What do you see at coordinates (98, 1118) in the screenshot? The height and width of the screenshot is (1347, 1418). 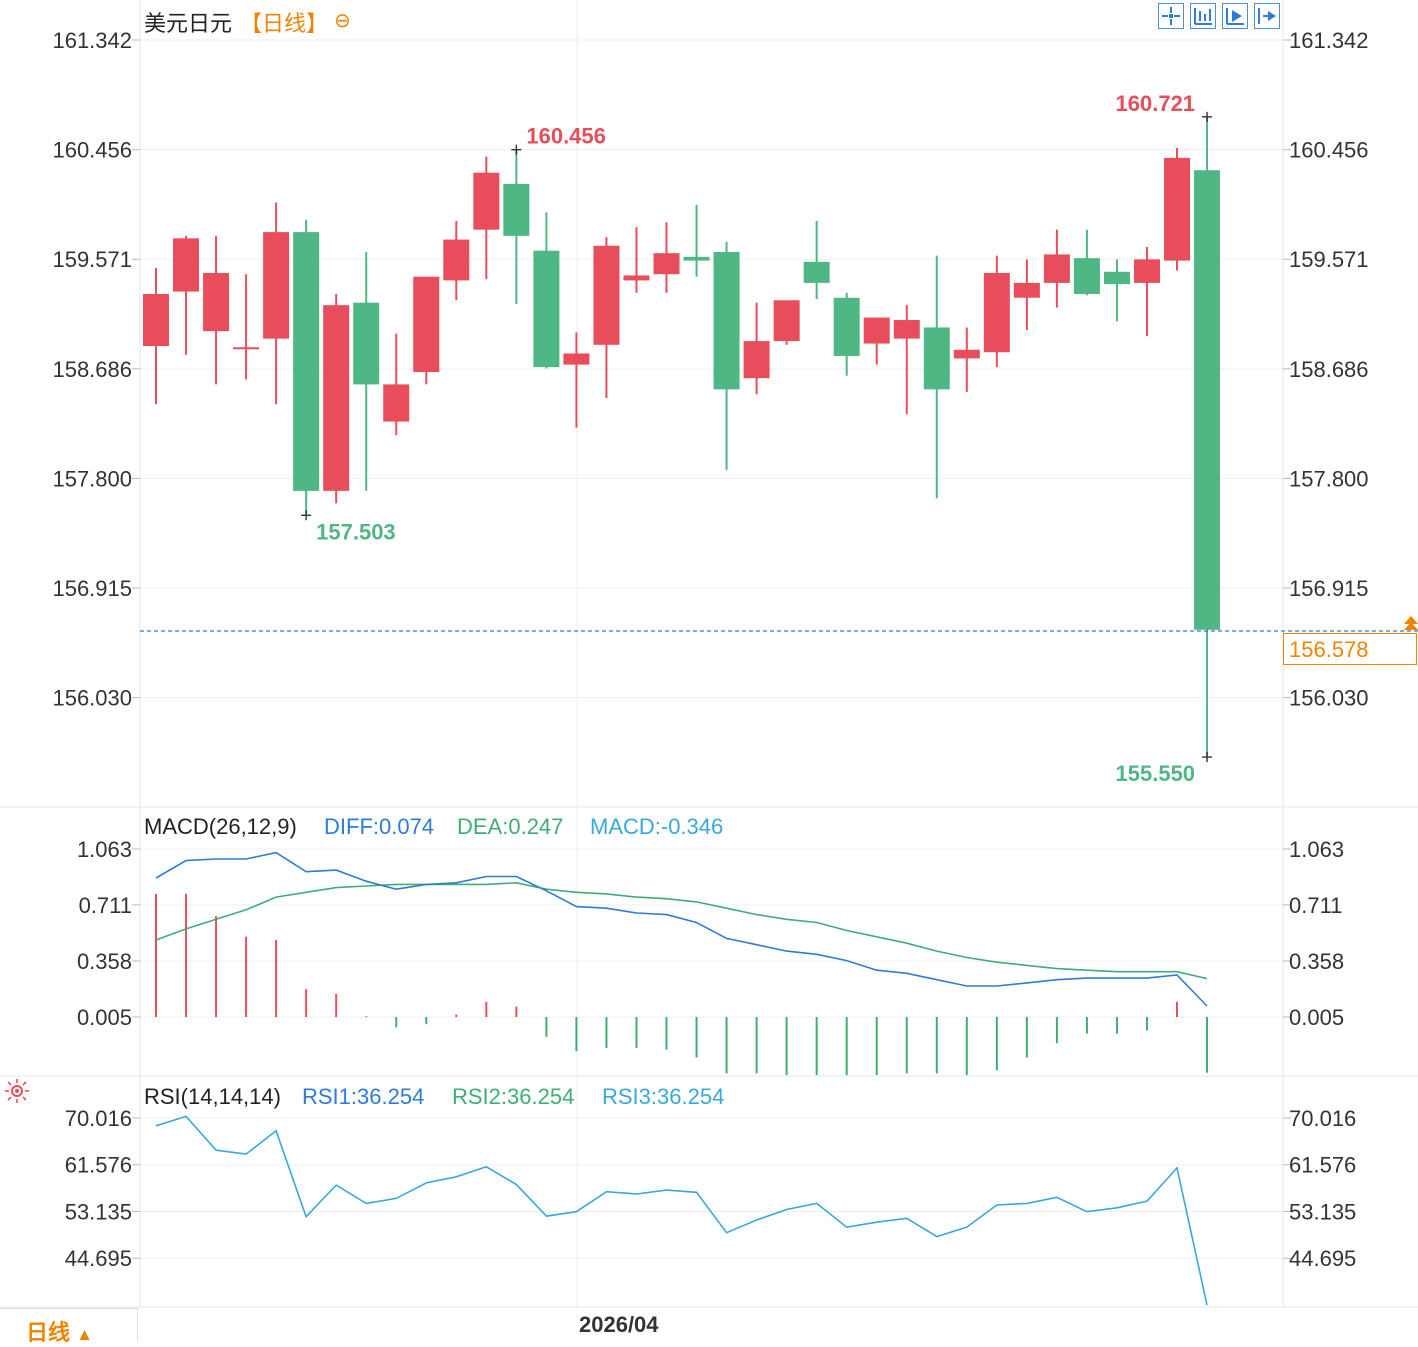 I see `rsi-left-label: 70.016` at bounding box center [98, 1118].